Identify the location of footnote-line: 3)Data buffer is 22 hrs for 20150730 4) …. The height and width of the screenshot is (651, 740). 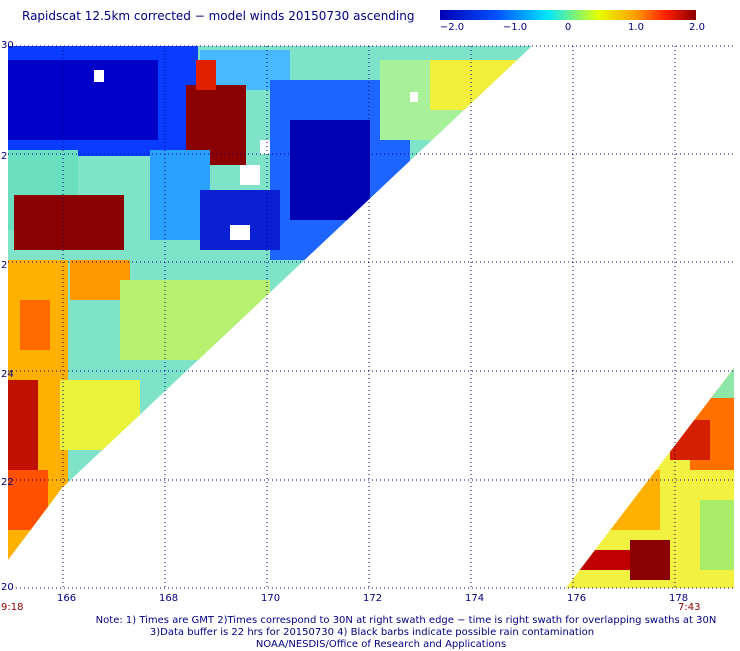
(372, 632).